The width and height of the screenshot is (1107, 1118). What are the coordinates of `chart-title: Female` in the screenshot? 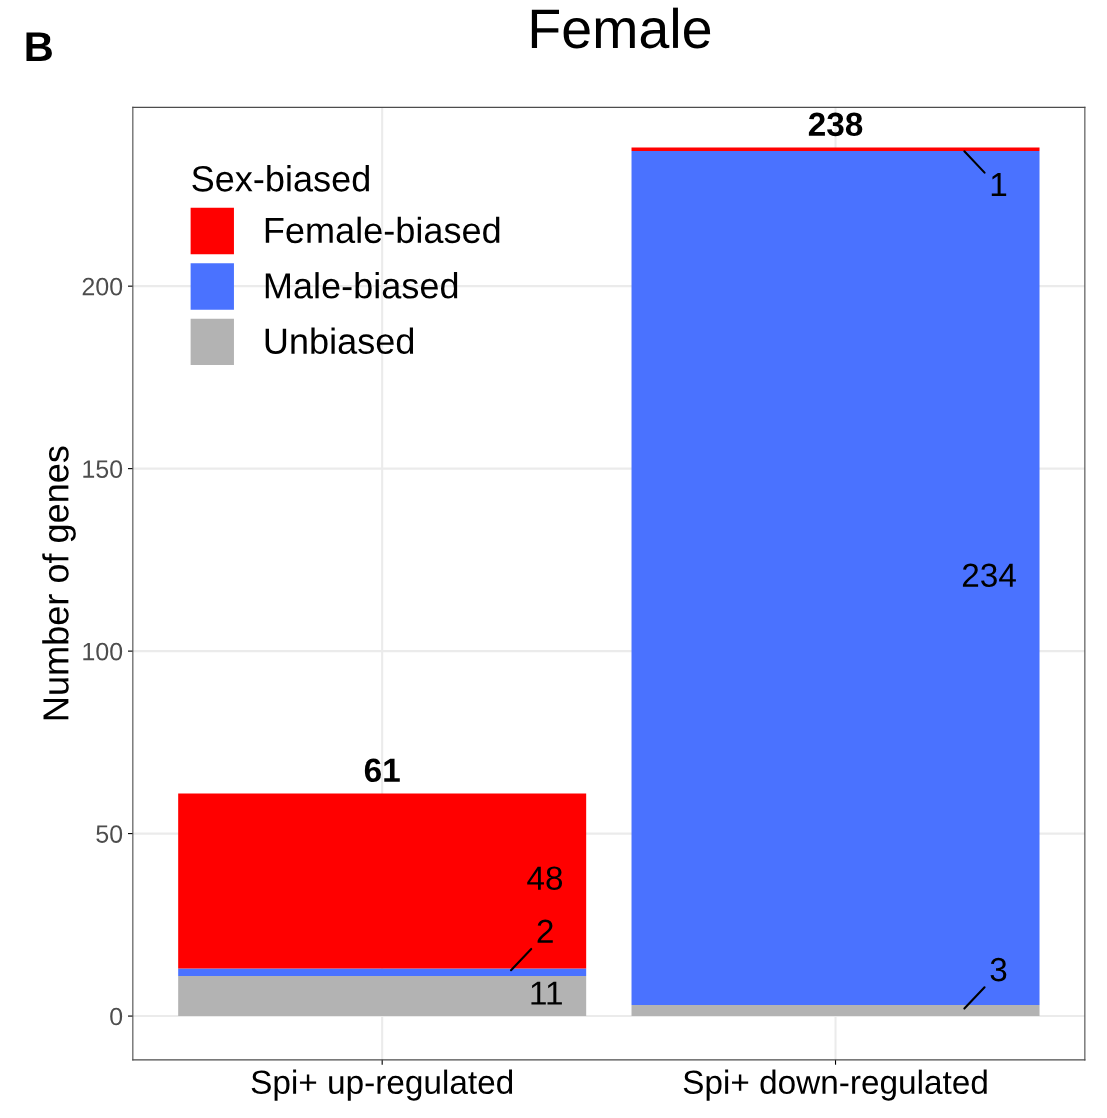 It's located at (621, 28).